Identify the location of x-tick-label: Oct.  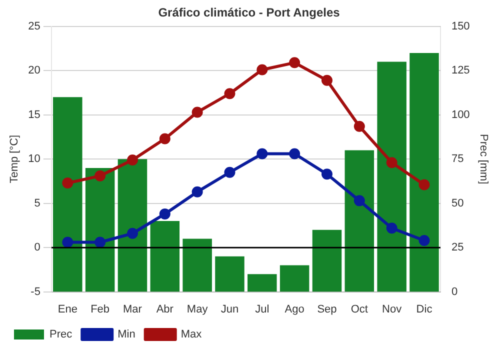
(359, 309).